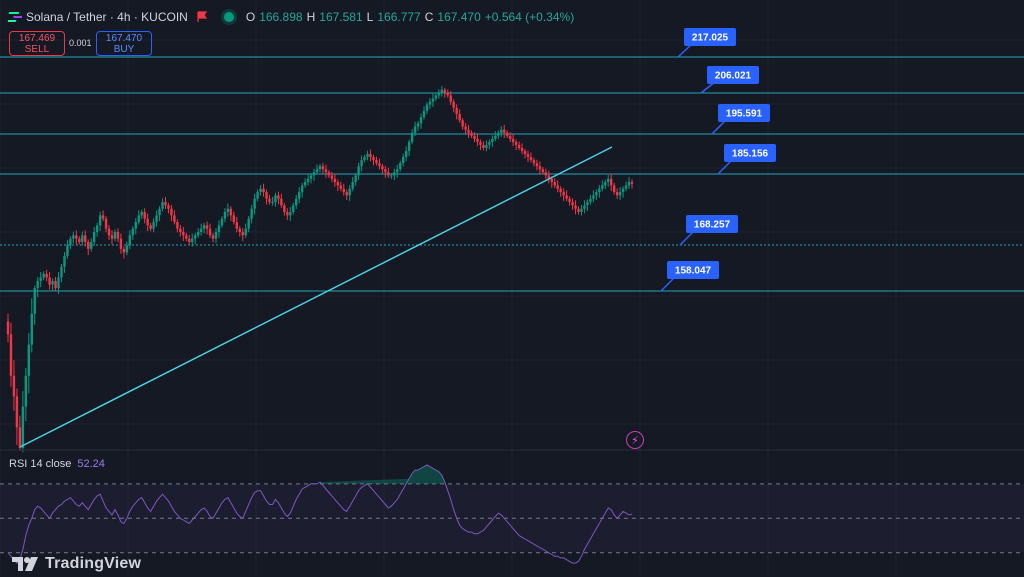 Image resolution: width=1024 pixels, height=577 pixels. I want to click on ohlc-open: 166.898, so click(281, 17).